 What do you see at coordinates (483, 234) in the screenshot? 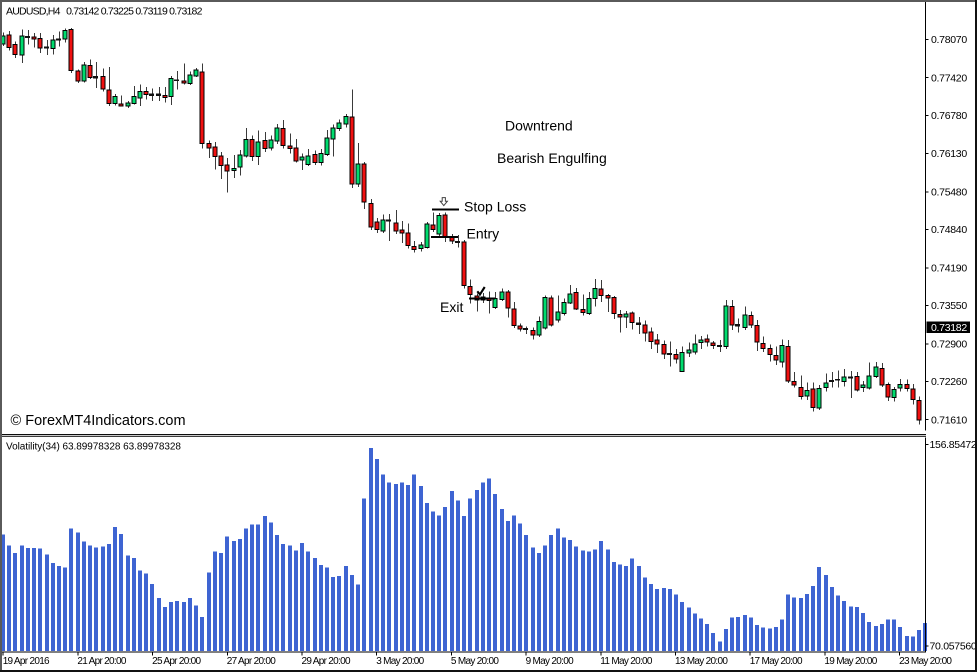
I see `svg-text: Entry` at bounding box center [483, 234].